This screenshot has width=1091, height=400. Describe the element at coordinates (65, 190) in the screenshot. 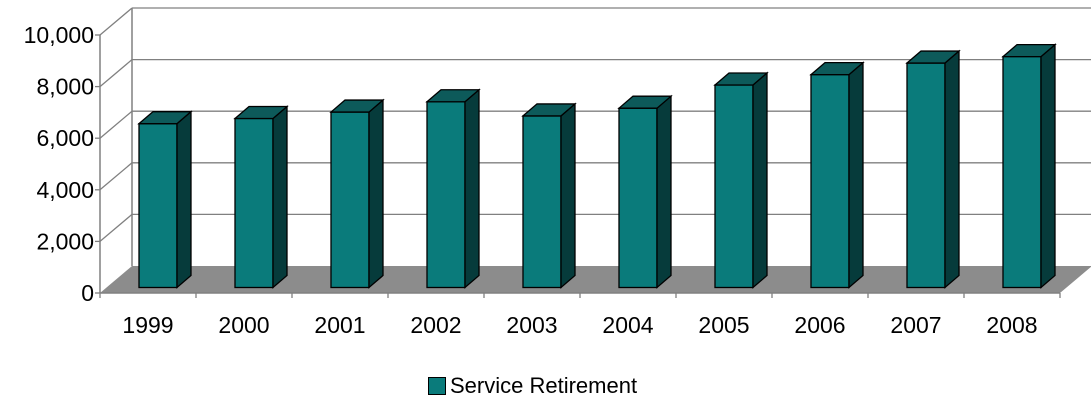

I see `y-tick-label: 4,000` at that location.